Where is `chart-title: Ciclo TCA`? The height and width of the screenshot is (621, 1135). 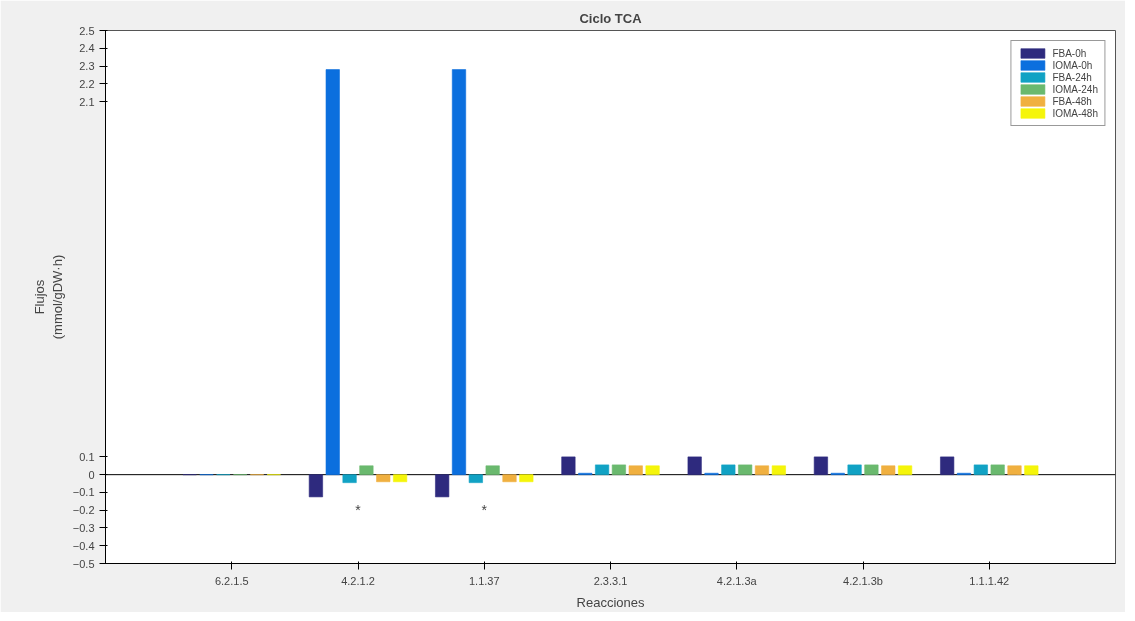 chart-title: Ciclo TCA is located at coordinates (611, 18).